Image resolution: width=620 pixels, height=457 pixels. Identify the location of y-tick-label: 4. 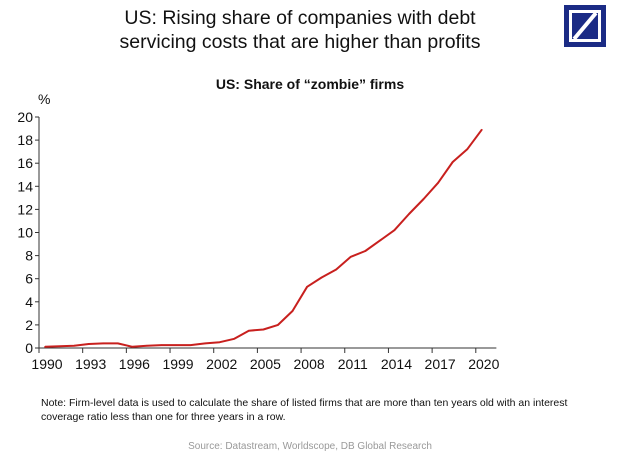
(29, 302).